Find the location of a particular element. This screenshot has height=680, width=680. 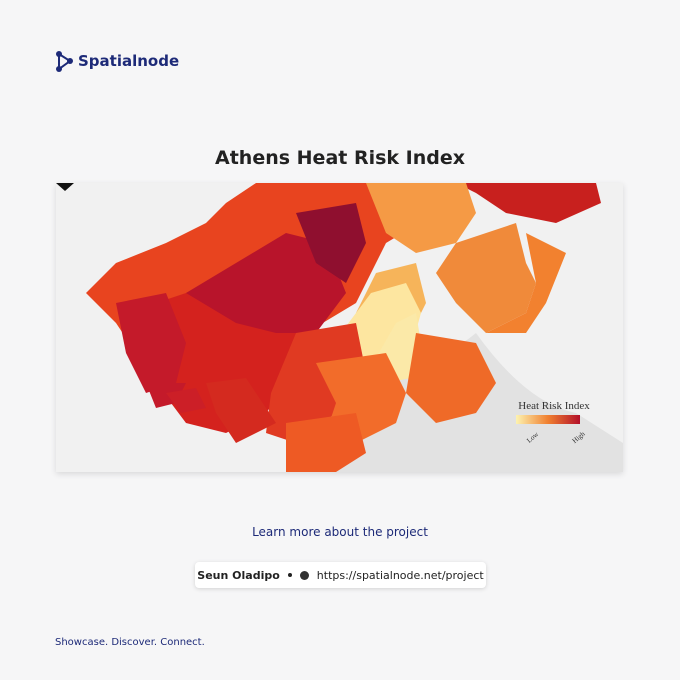

url: https://spatialnode.net/project is located at coordinates (400, 575).